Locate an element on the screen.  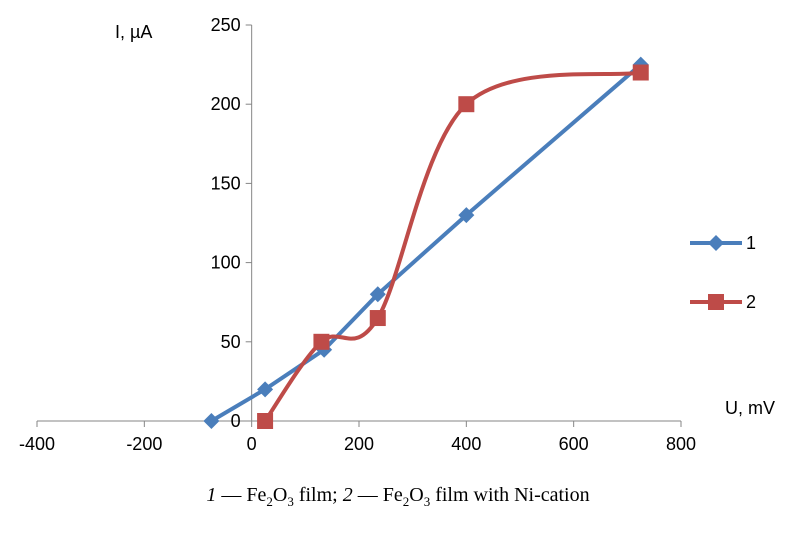
x-tick-label: 600 is located at coordinates (574, 444).